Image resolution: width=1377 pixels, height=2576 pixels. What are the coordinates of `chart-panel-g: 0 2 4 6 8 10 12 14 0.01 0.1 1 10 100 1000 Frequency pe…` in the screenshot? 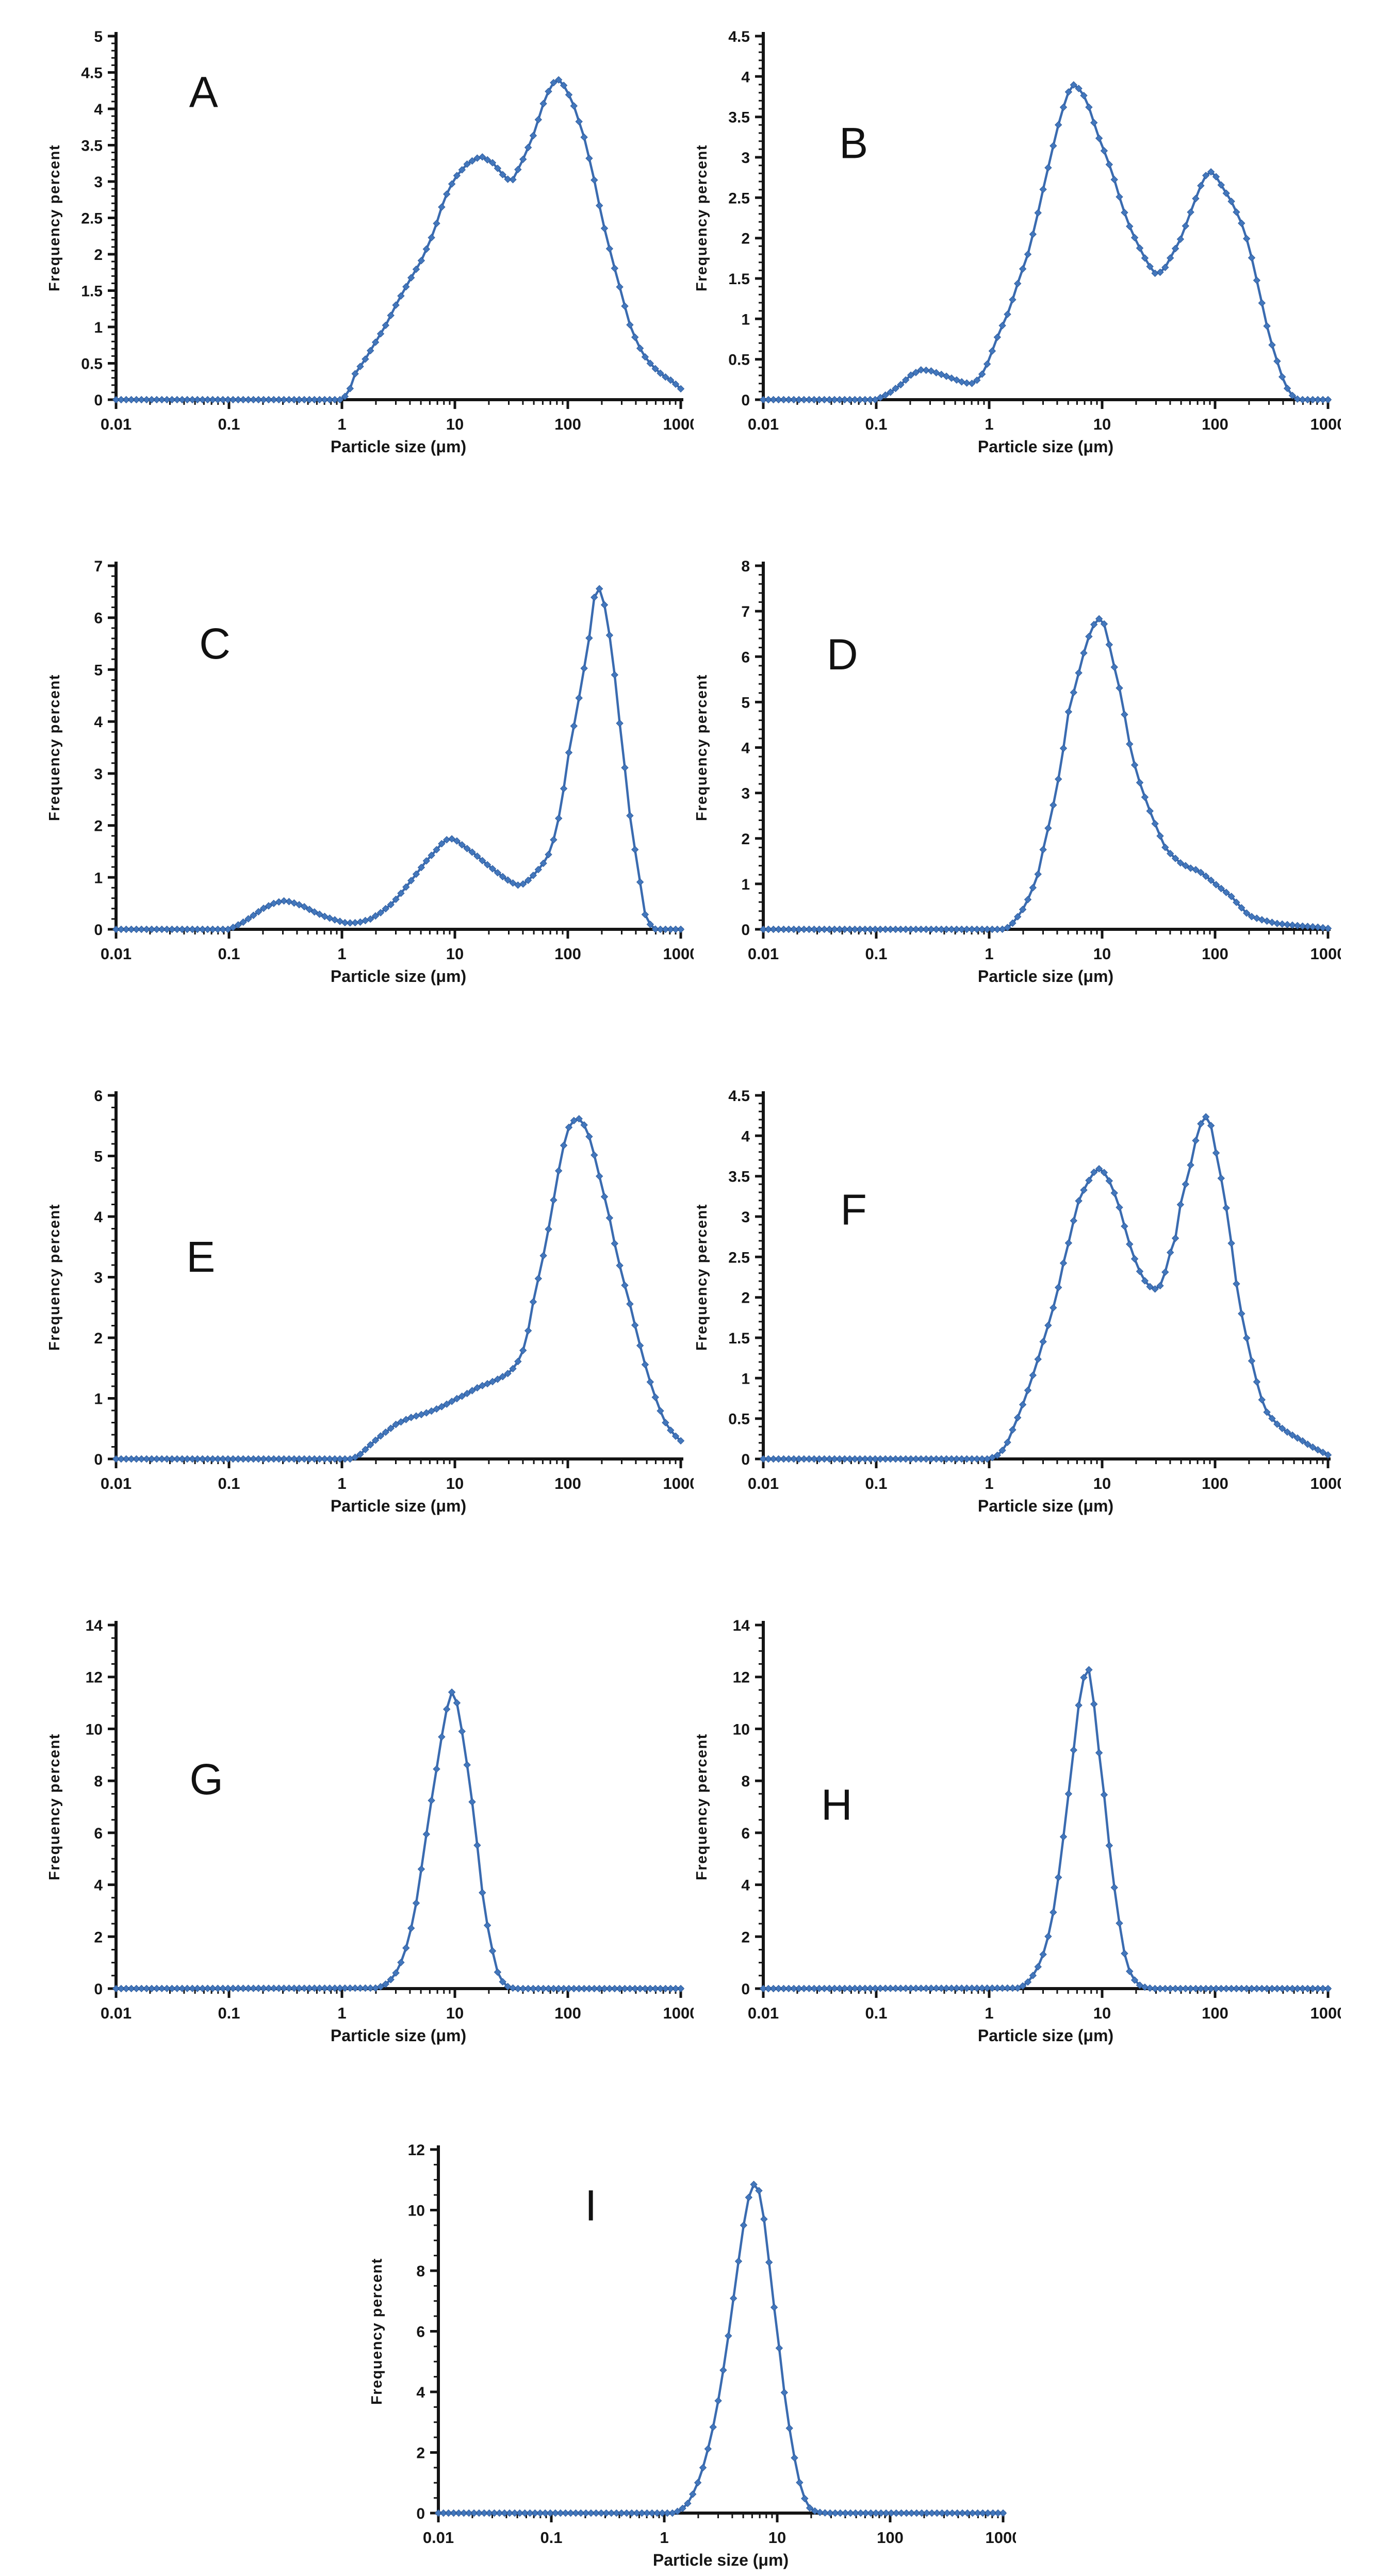 It's located at (366, 1823).